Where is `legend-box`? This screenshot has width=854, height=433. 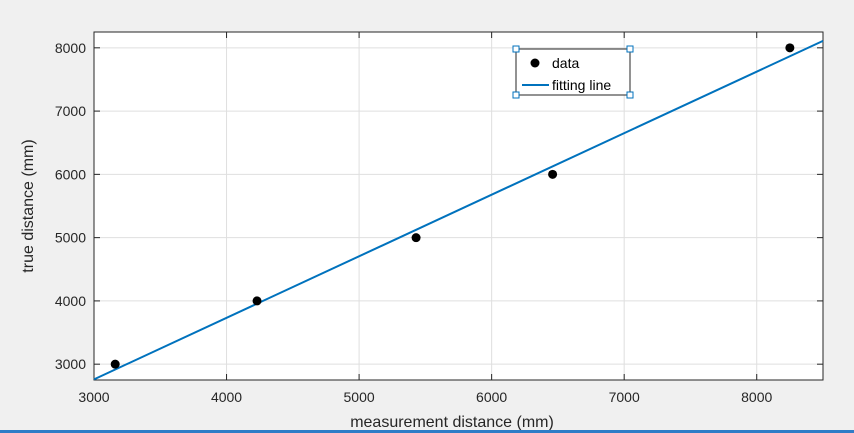
legend-box is located at coordinates (573, 72).